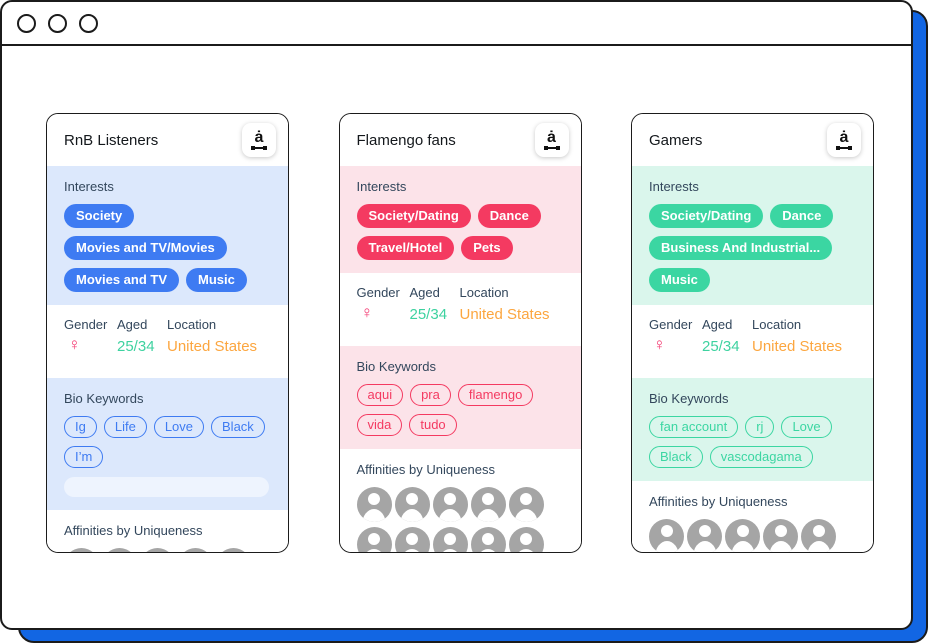 The height and width of the screenshot is (644, 928). What do you see at coordinates (84, 457) in the screenshot?
I see `bio-keyword-tag: I’m` at bounding box center [84, 457].